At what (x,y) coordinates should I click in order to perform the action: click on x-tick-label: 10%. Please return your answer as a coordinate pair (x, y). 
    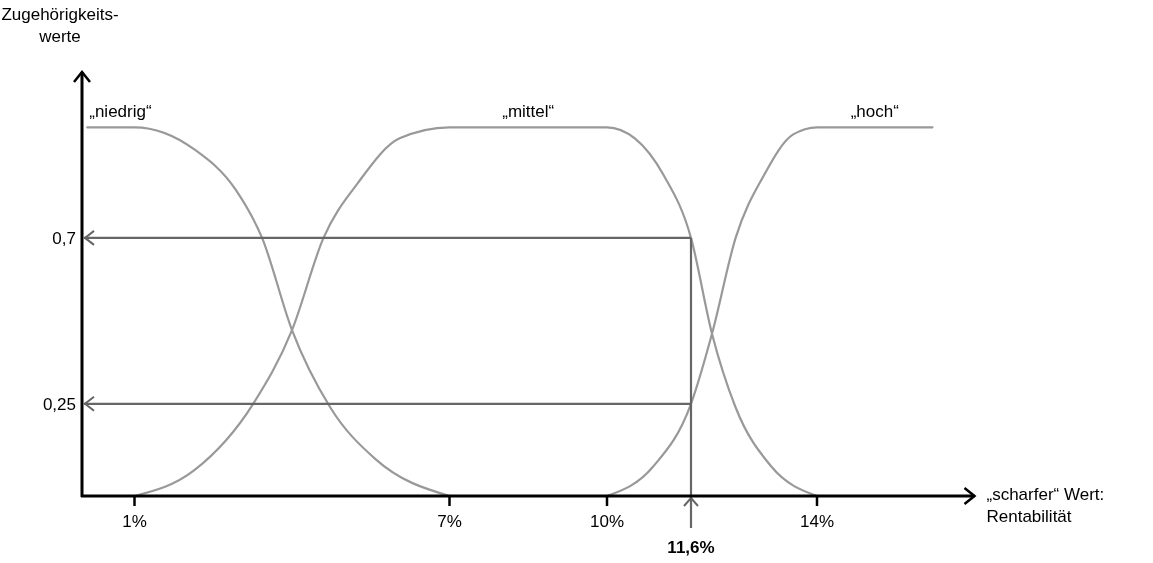
    Looking at the image, I should click on (607, 521).